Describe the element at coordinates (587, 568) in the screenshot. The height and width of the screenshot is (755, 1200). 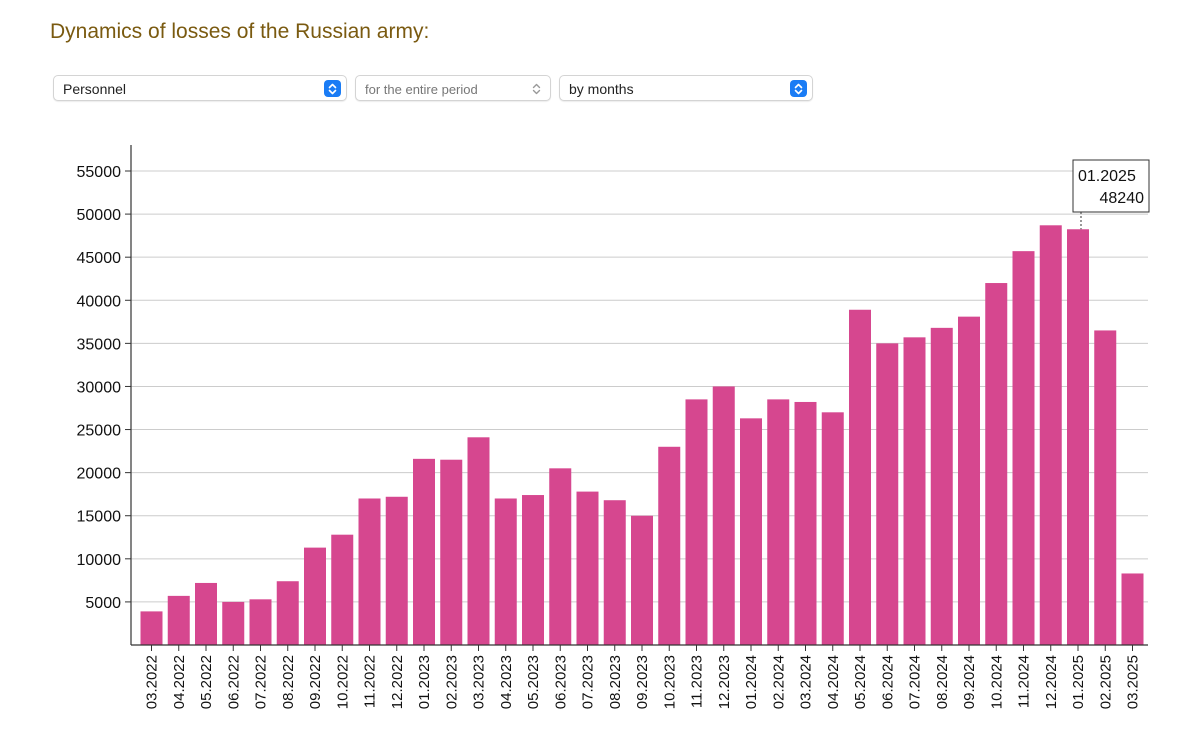
I see `bar-07.2023` at that location.